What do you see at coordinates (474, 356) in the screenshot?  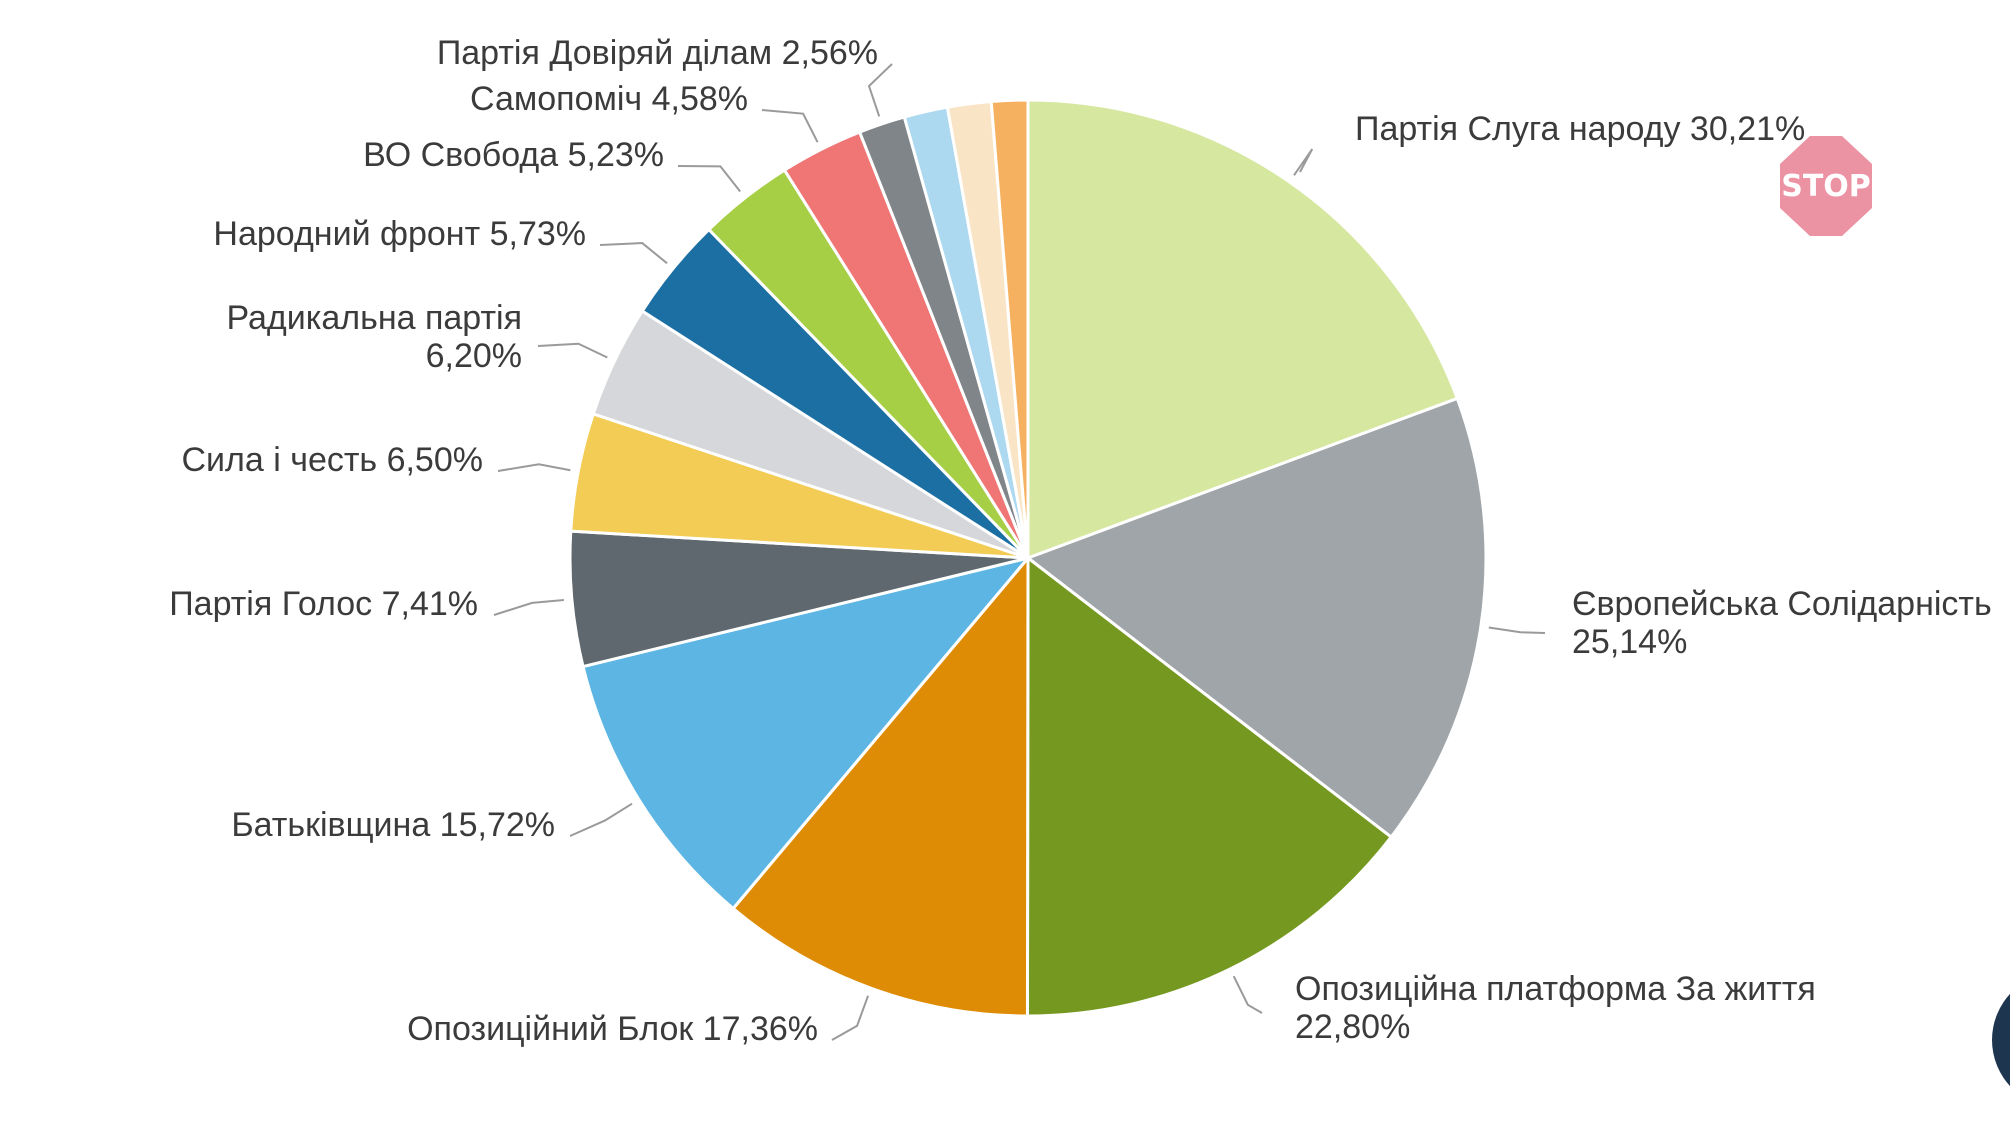 I see `slice-label-value: 6,20%` at bounding box center [474, 356].